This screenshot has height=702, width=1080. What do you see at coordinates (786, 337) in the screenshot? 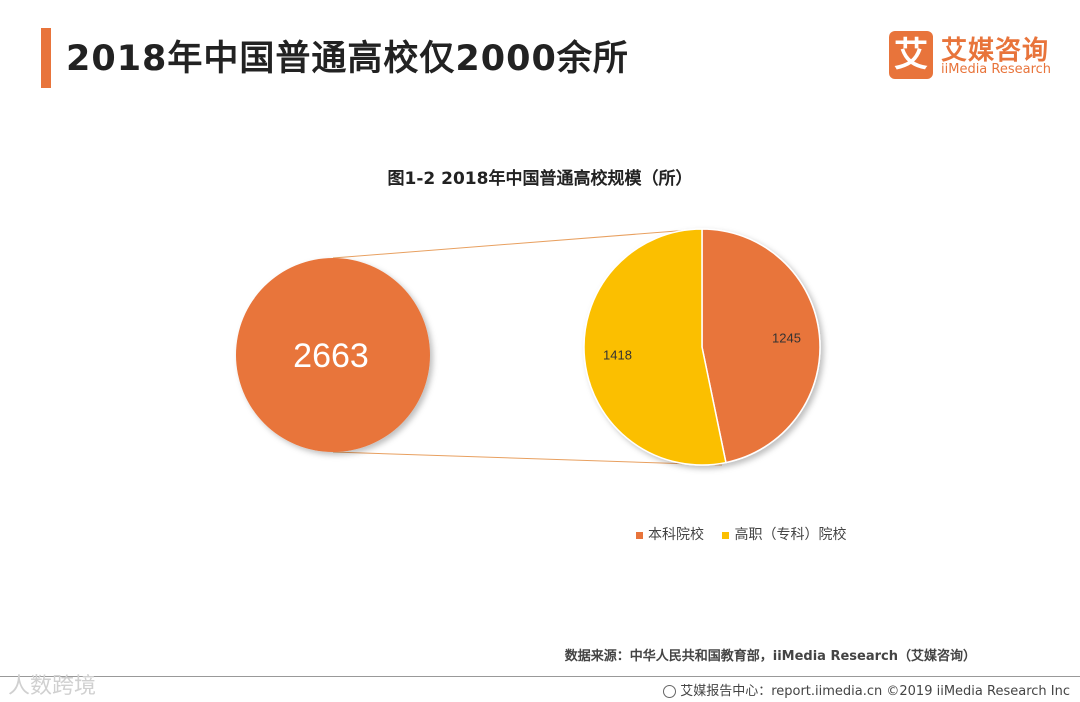
I see `slice-undergrad-label: 1245` at bounding box center [786, 337].